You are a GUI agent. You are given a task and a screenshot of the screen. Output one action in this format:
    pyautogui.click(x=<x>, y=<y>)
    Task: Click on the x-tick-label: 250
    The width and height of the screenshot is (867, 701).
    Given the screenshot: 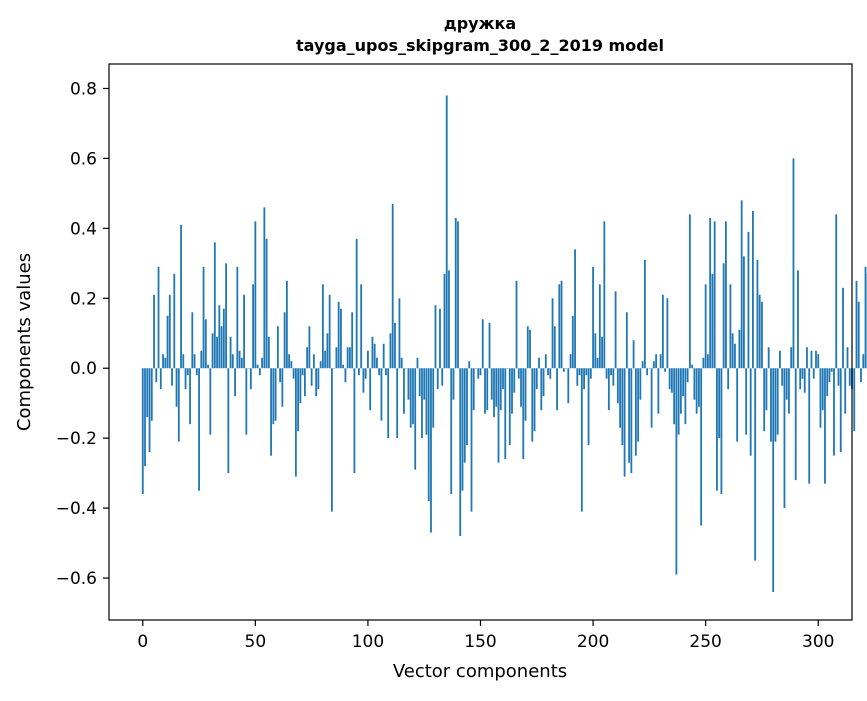 What is the action you would take?
    pyautogui.click(x=705, y=642)
    